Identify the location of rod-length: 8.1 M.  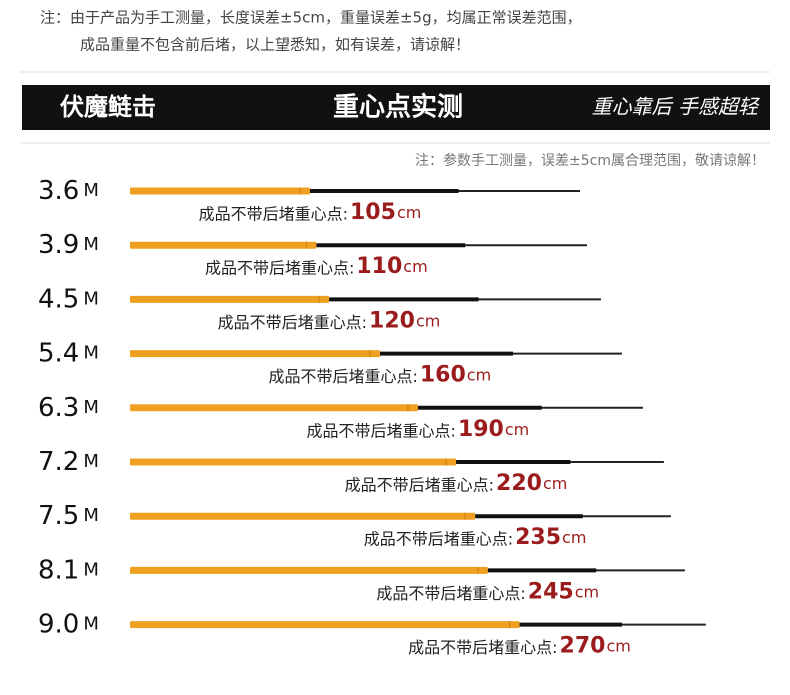
(68, 570).